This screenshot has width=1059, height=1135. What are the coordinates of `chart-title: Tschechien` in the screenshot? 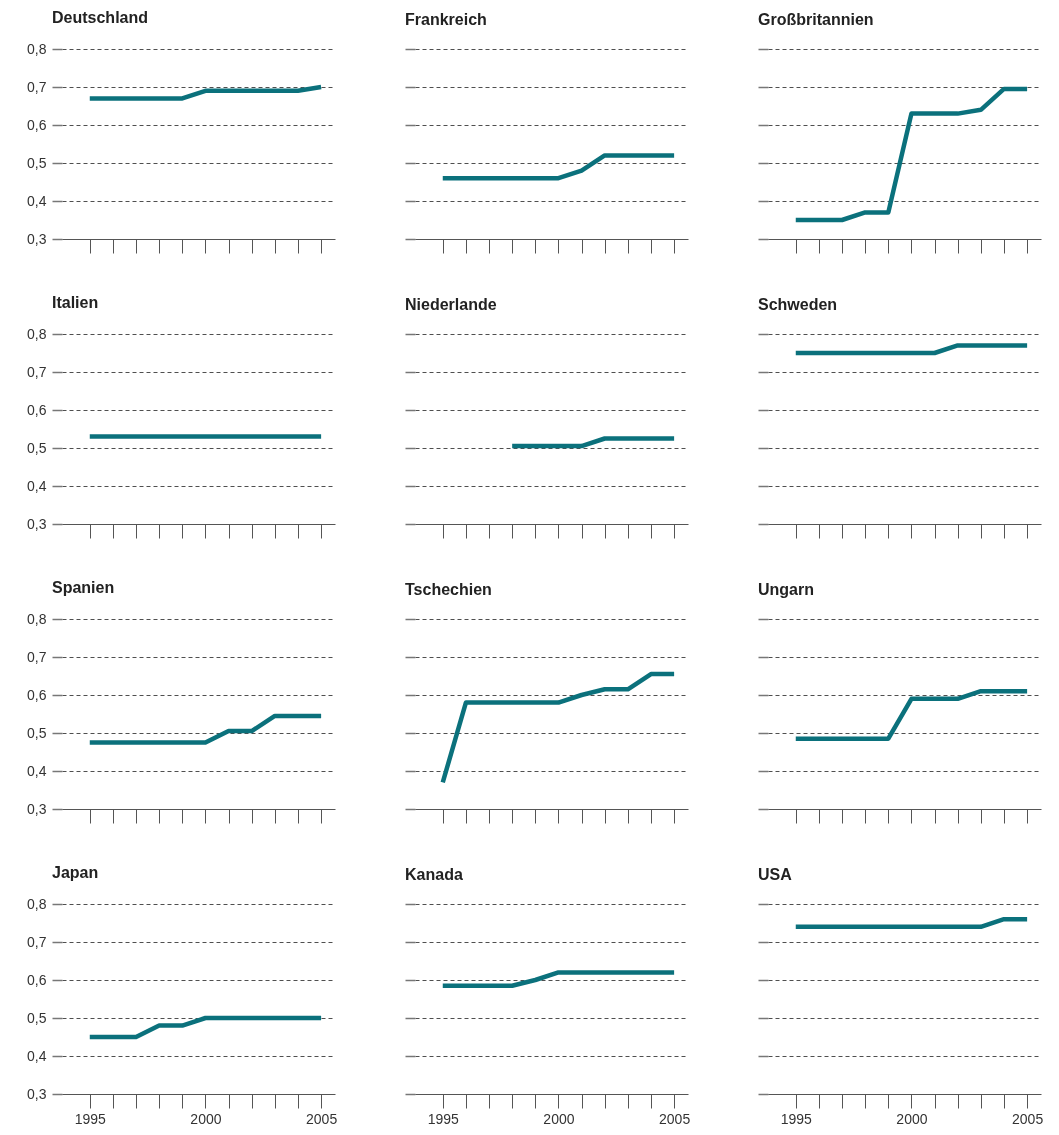 It's located at (448, 590).